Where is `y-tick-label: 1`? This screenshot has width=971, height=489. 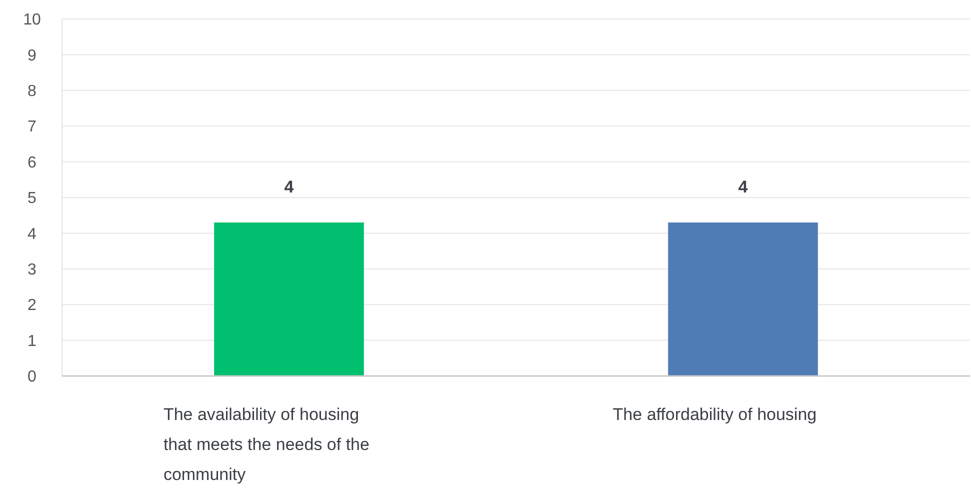
y-tick-label: 1 is located at coordinates (32, 341).